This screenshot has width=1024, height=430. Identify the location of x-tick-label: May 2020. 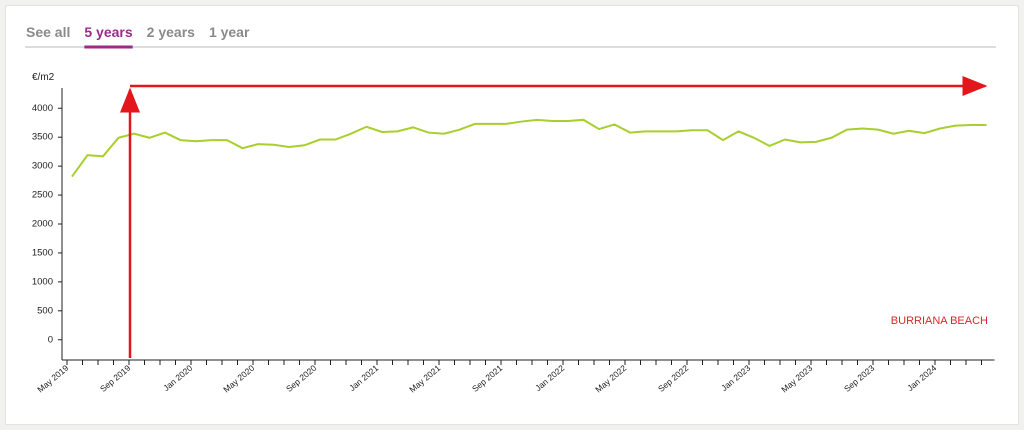
(238, 379).